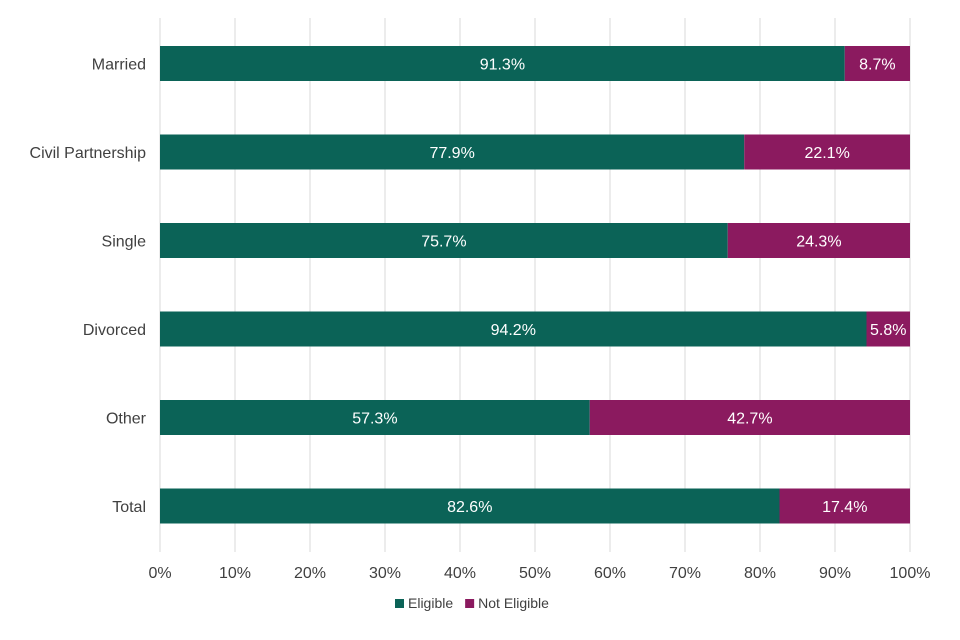 The height and width of the screenshot is (640, 960). I want to click on category-label: Civil Partnership, so click(88, 153).